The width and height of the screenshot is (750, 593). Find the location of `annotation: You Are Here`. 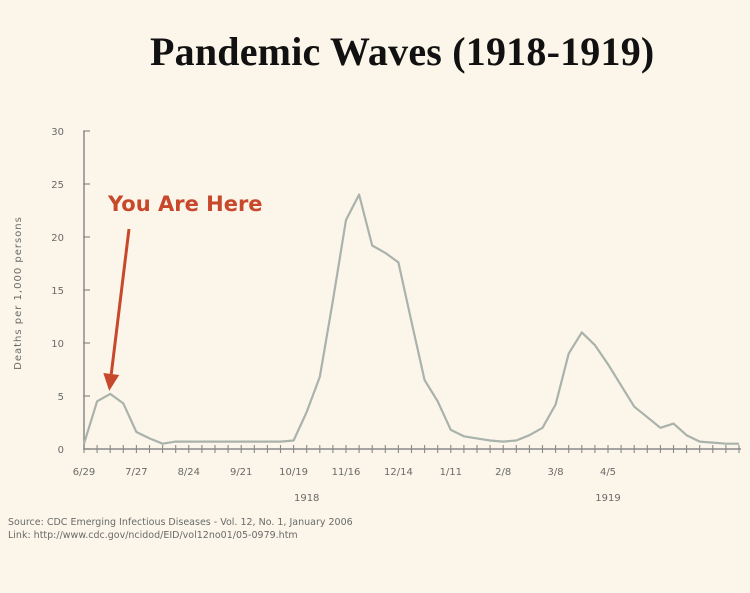

annotation: You Are Here is located at coordinates (183, 291).